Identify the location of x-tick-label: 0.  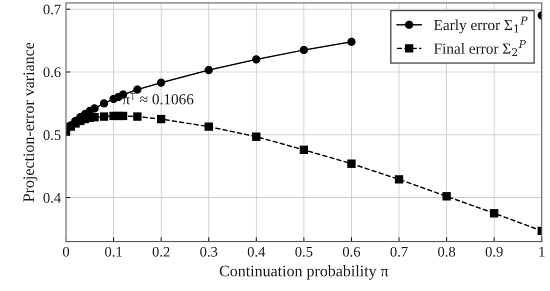
(66, 251).